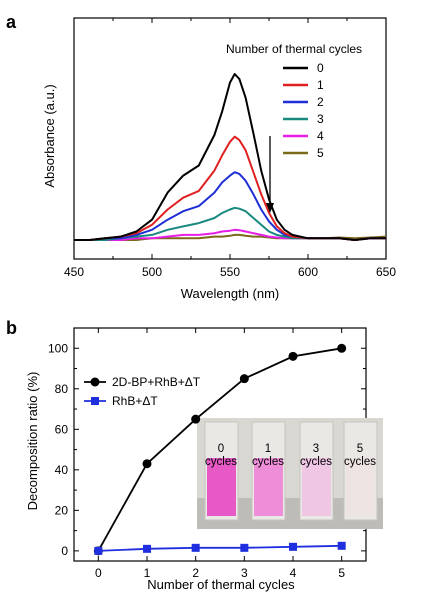 This screenshot has height=596, width=428. Describe the element at coordinates (221, 455) in the screenshot. I see `cuvette-label: 0 cycles` at that location.